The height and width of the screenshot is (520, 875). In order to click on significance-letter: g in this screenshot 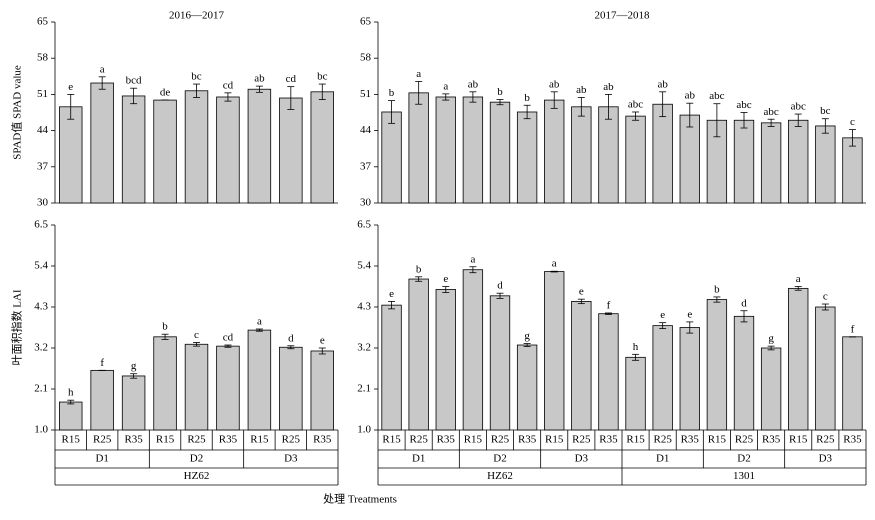, I will do `click(527, 336)`.